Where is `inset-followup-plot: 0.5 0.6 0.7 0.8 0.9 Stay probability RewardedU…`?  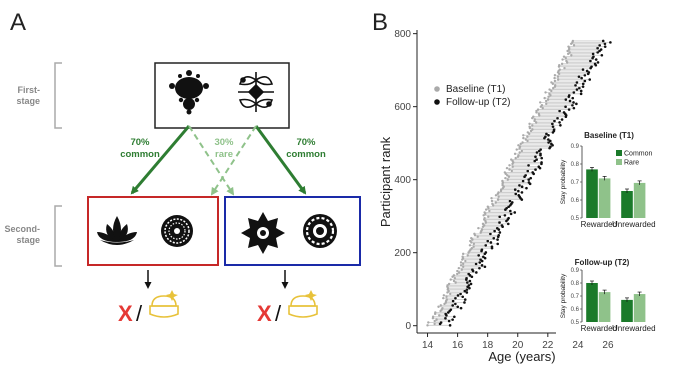
inset-followup-plot: 0.5 0.6 0.7 0.8 0.9 Stay probability RewardedU… is located at coordinates (608, 300).